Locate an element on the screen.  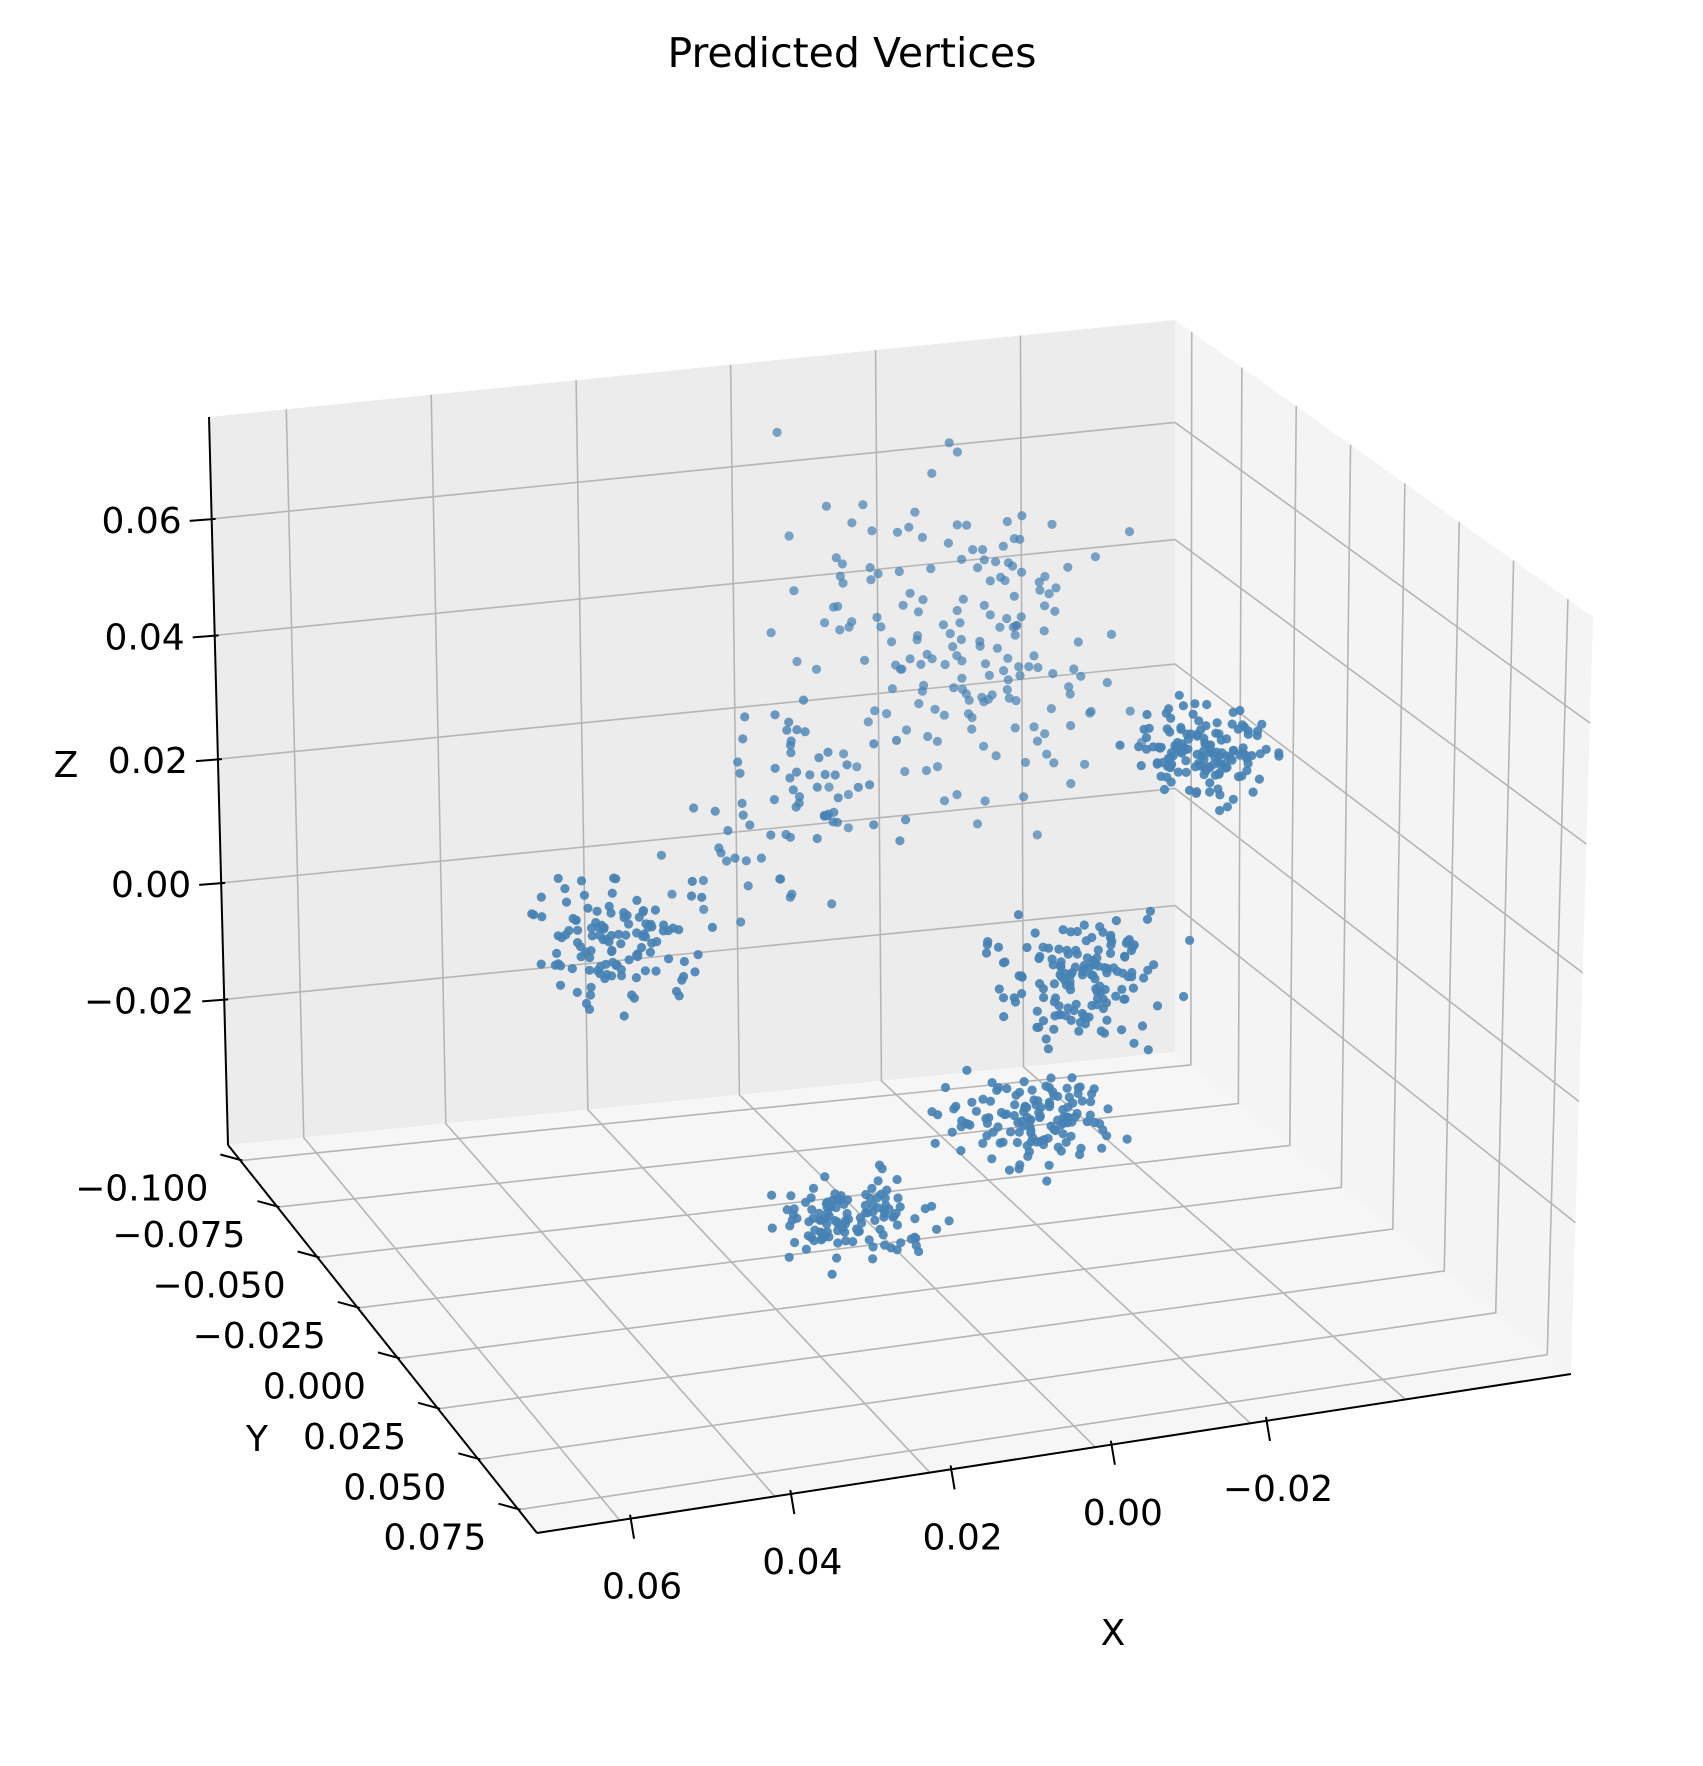
x-tick-label: 0.06 is located at coordinates (642, 1587).